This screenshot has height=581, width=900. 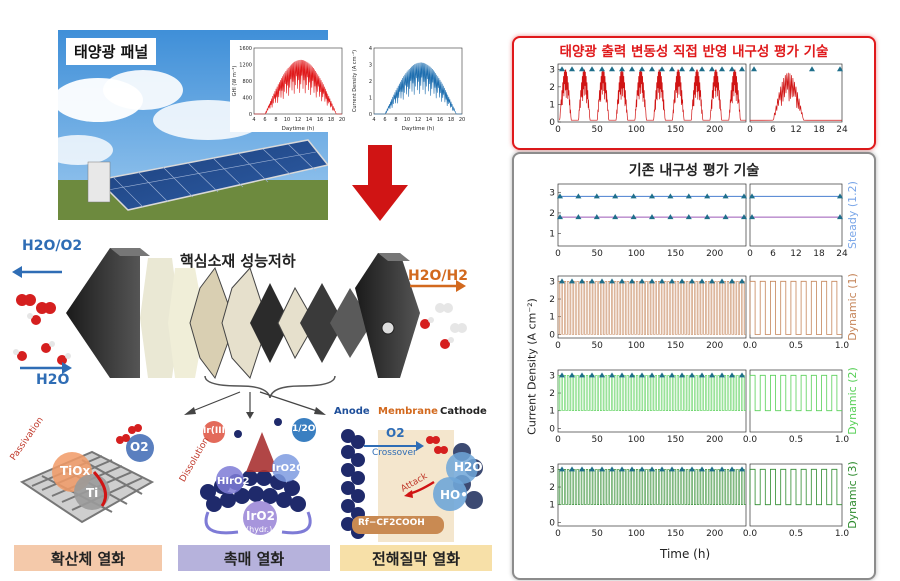 What do you see at coordinates (75, 471) in the screenshot?
I see `tiox-label: TiOx` at bounding box center [75, 471].